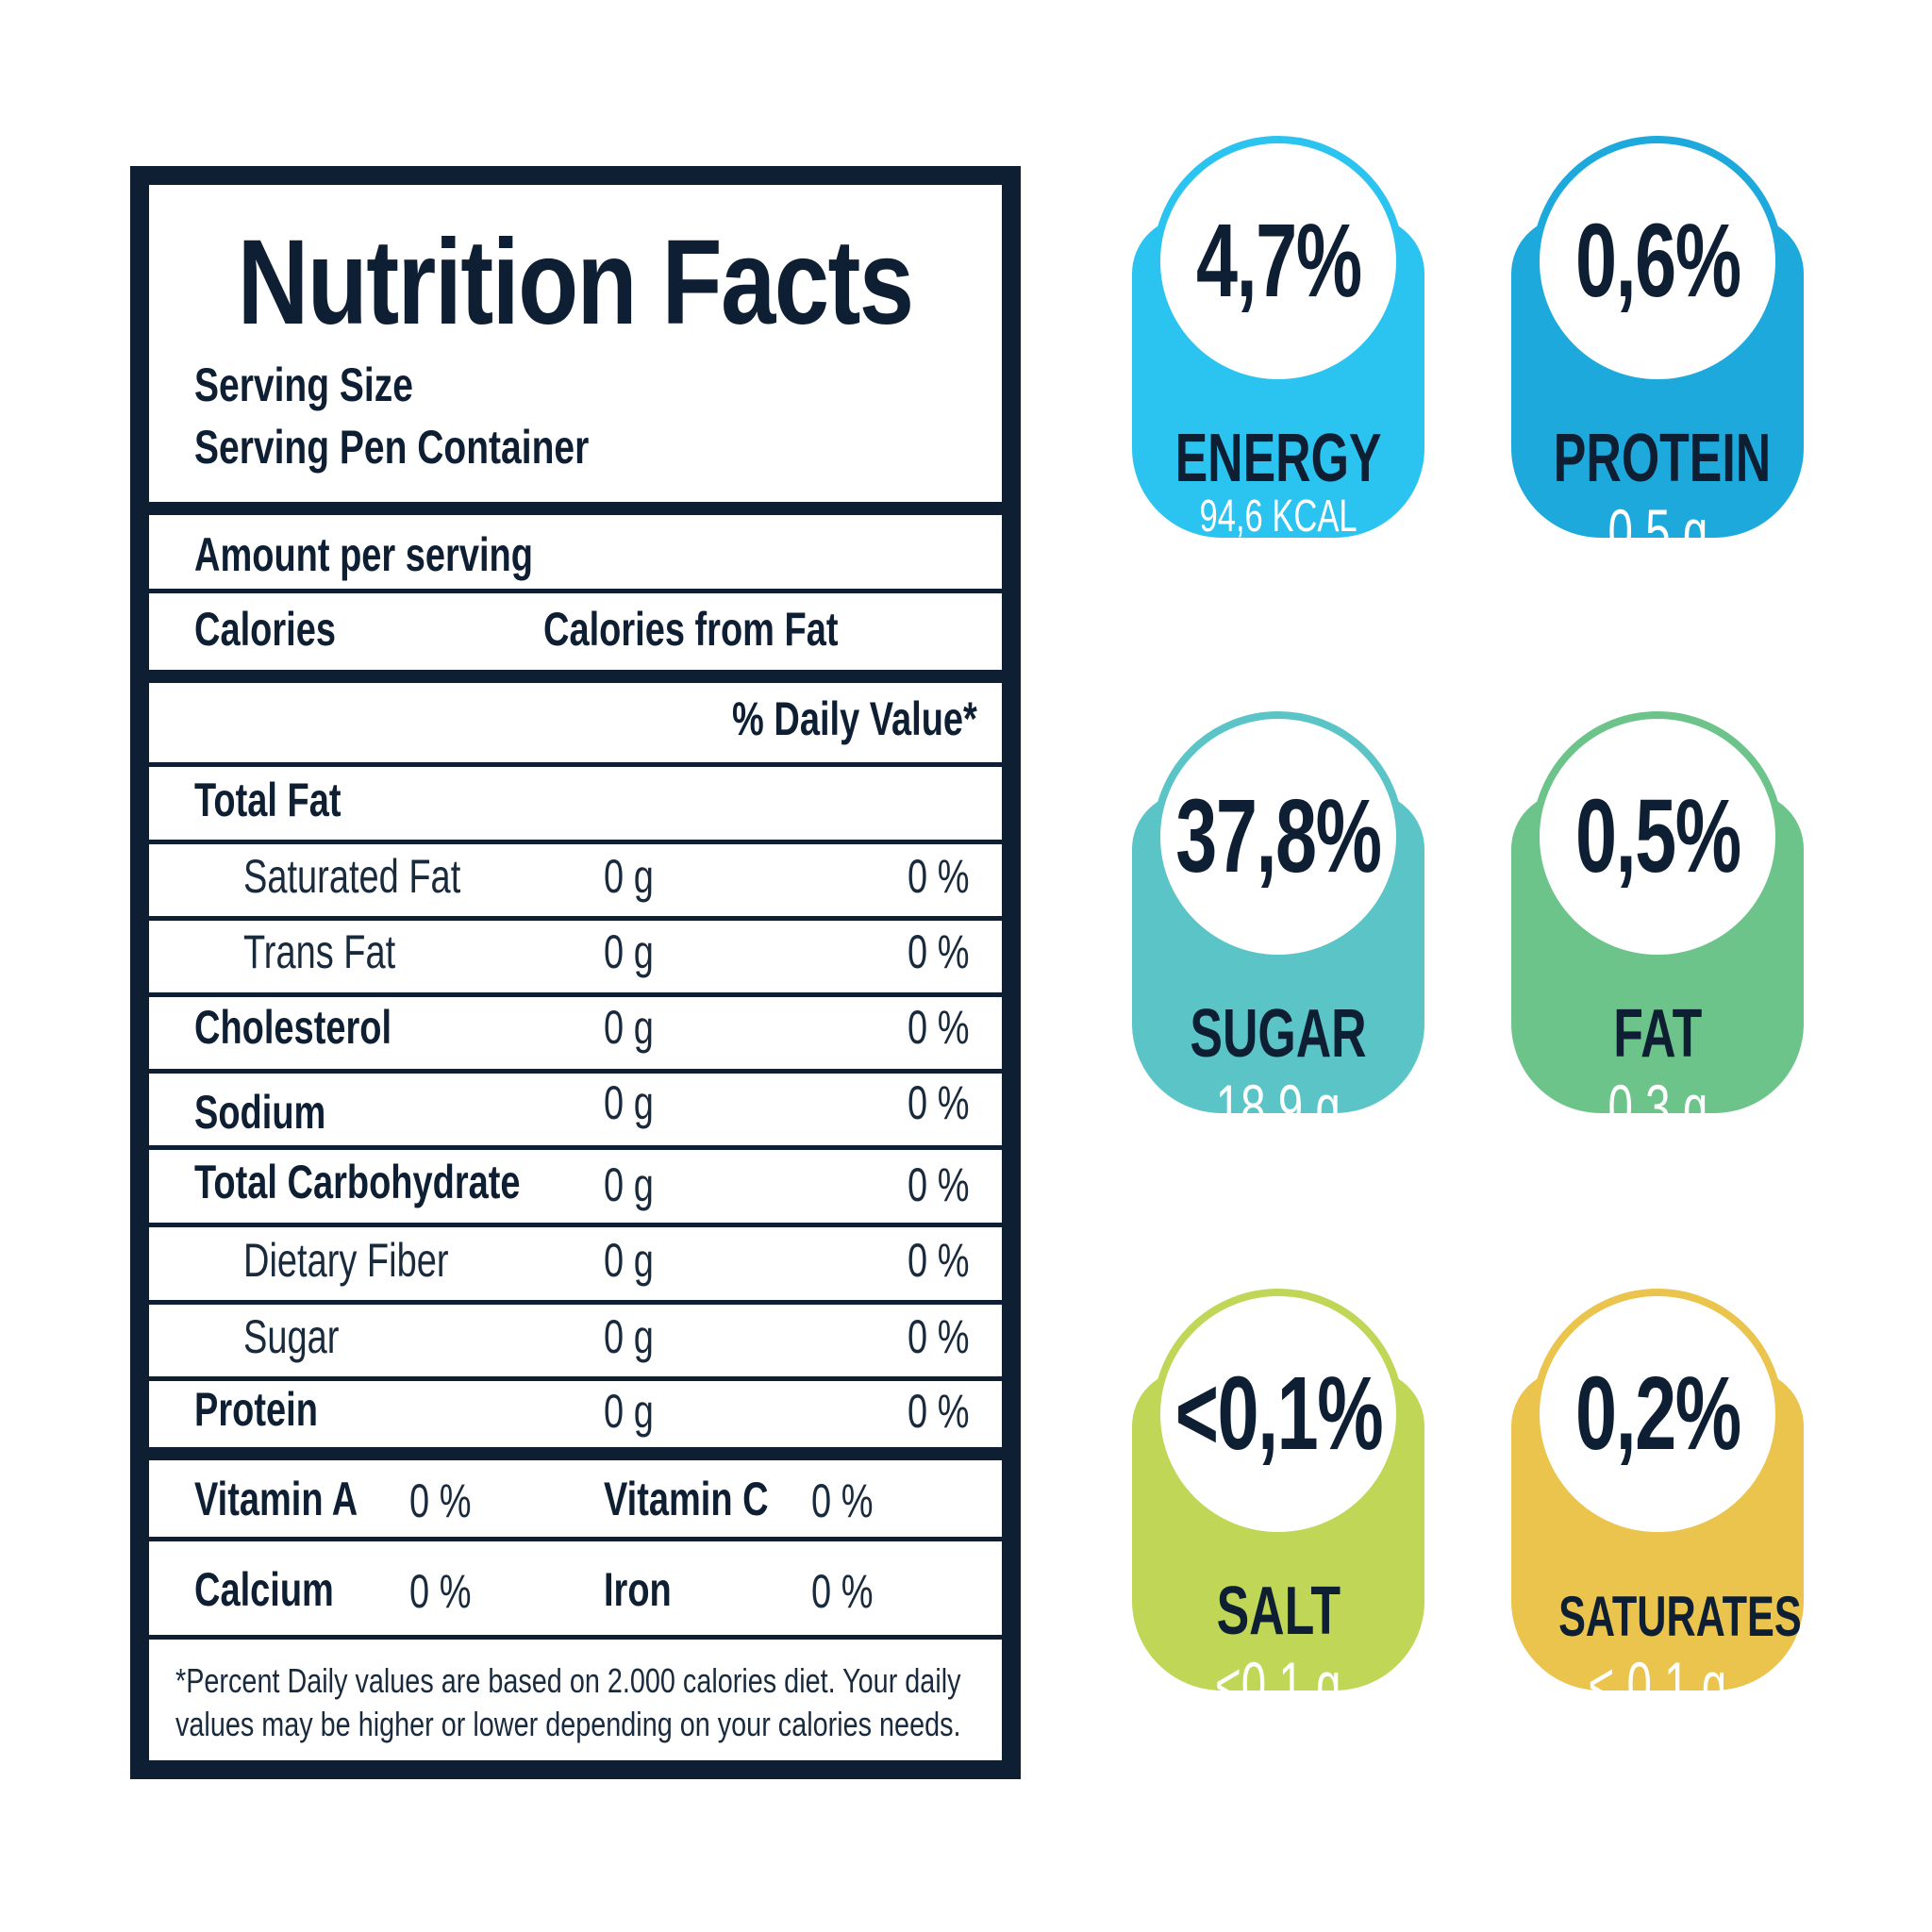  Describe the element at coordinates (304, 385) in the screenshot. I see `serving-size: Serving Size` at that location.